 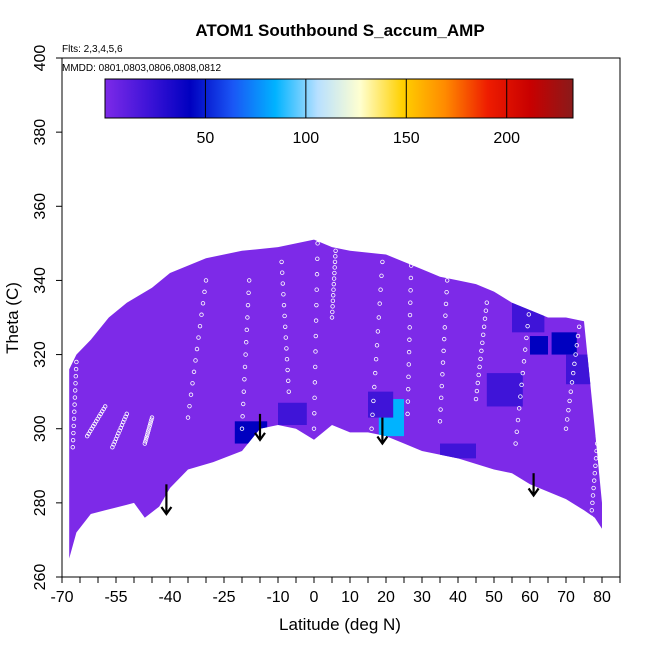 I want to click on y-tick-label: 260, so click(x=40, y=577).